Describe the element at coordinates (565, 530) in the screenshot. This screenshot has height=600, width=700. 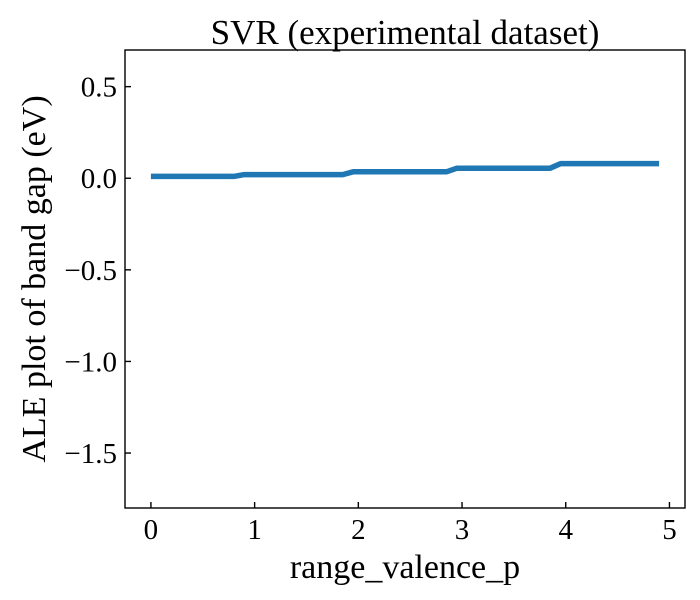
I see `x-tick-label: 4` at that location.